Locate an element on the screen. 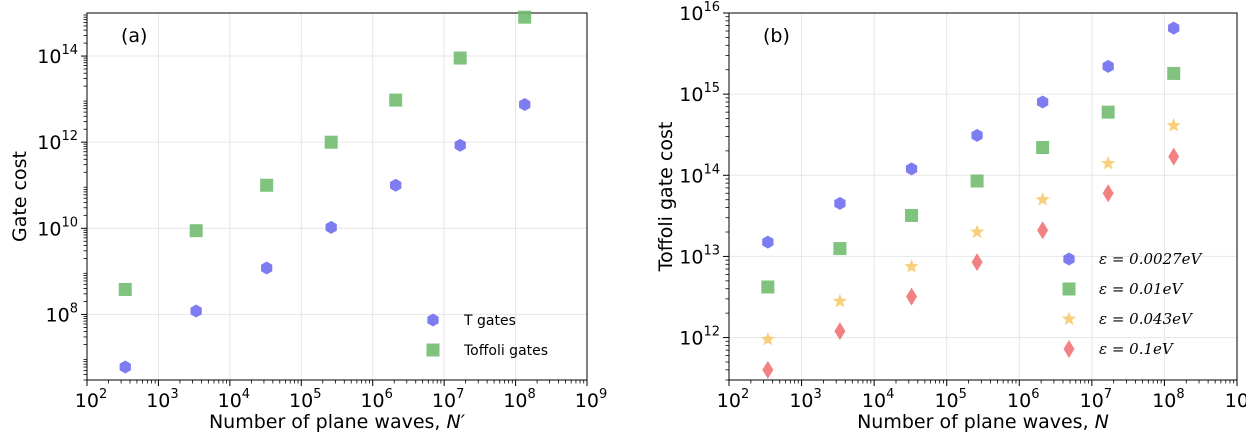  legend-label: ε = 0.01eV is located at coordinates (1141, 289).